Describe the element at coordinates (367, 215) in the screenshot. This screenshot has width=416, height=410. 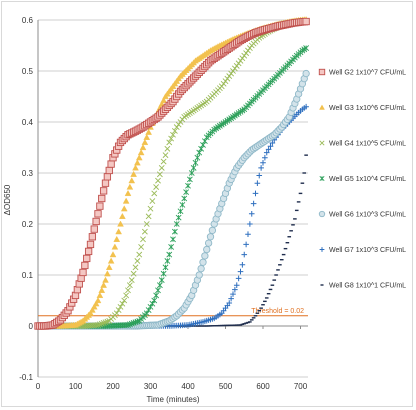
I see `legend-label: Well G6 1x10^3 CFU/mL` at that location.